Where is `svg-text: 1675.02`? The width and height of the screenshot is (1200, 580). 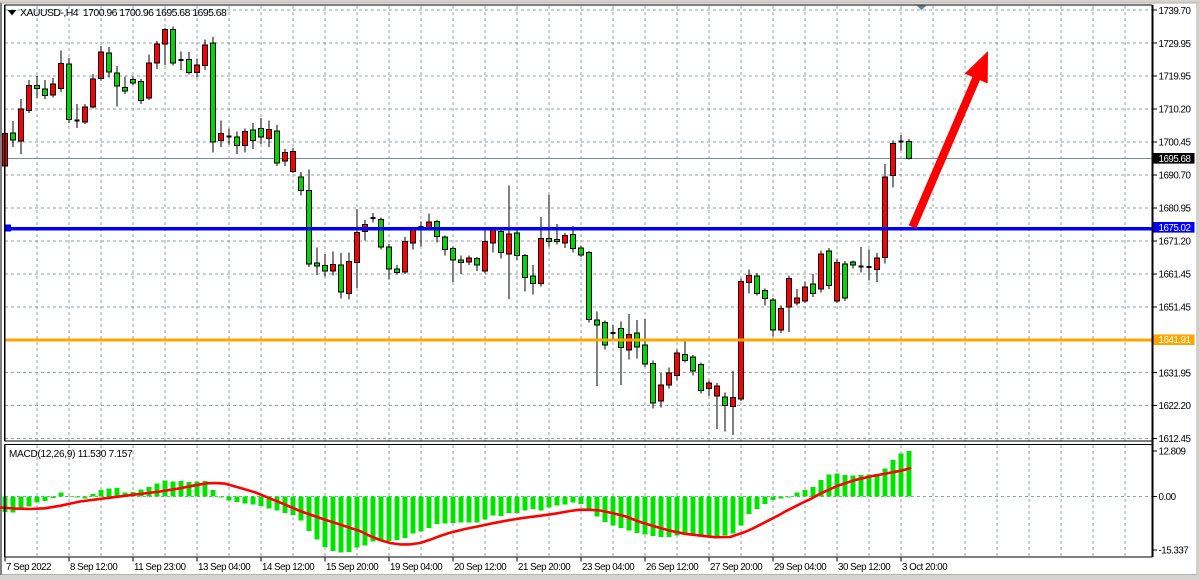
svg-text: 1675.02 is located at coordinates (1175, 228).